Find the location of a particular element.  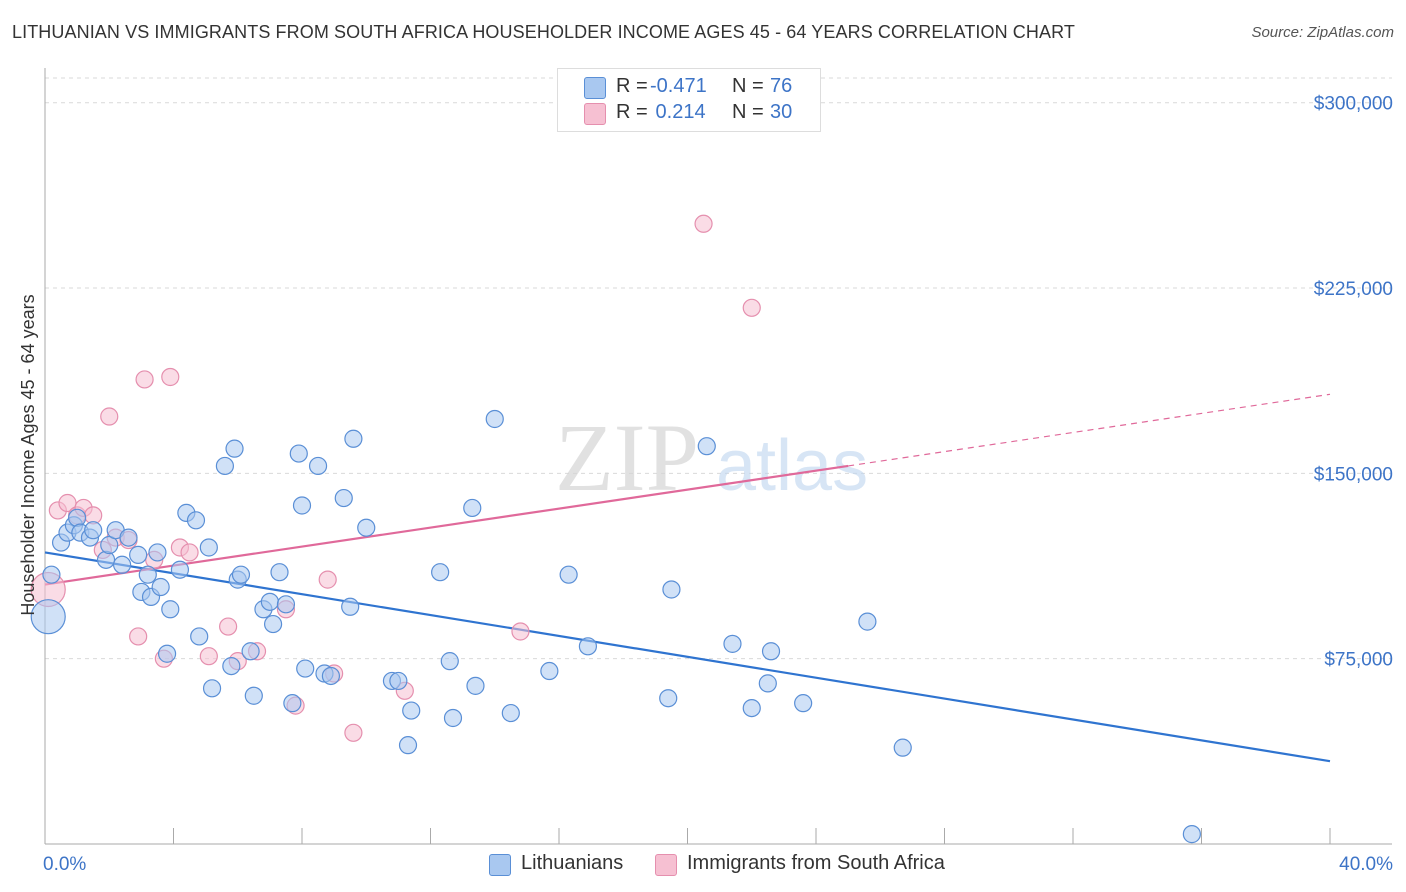

y-axis-title: Householder Income Ages 45 - 64 years is located at coordinates (28, 454).